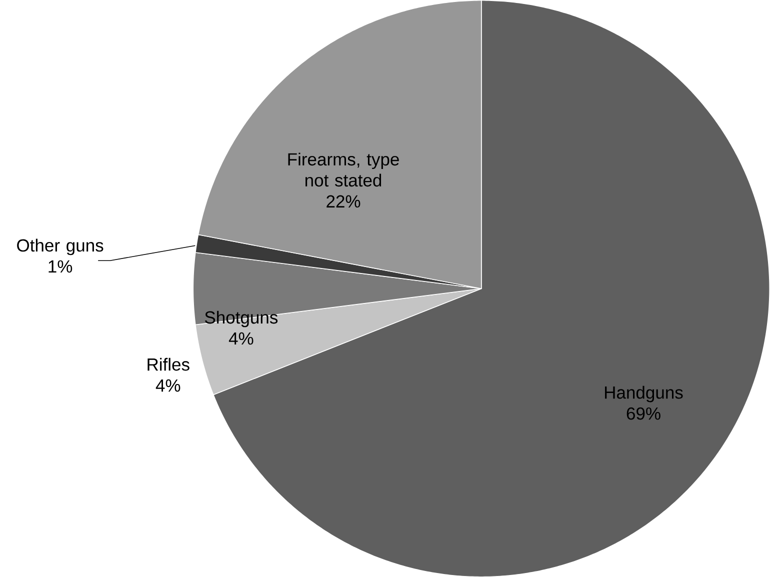 Image resolution: width=770 pixels, height=577 pixels. Describe the element at coordinates (643, 413) in the screenshot. I see `data-label: 69%` at that location.